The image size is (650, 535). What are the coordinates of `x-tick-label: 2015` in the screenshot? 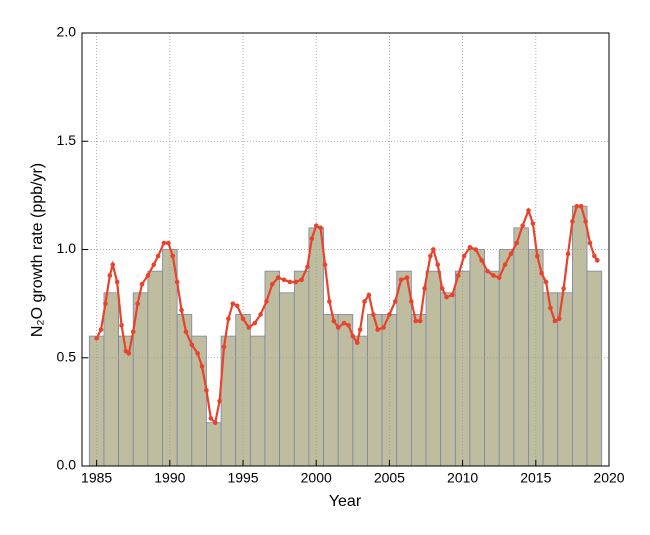 It's located at (535, 478).